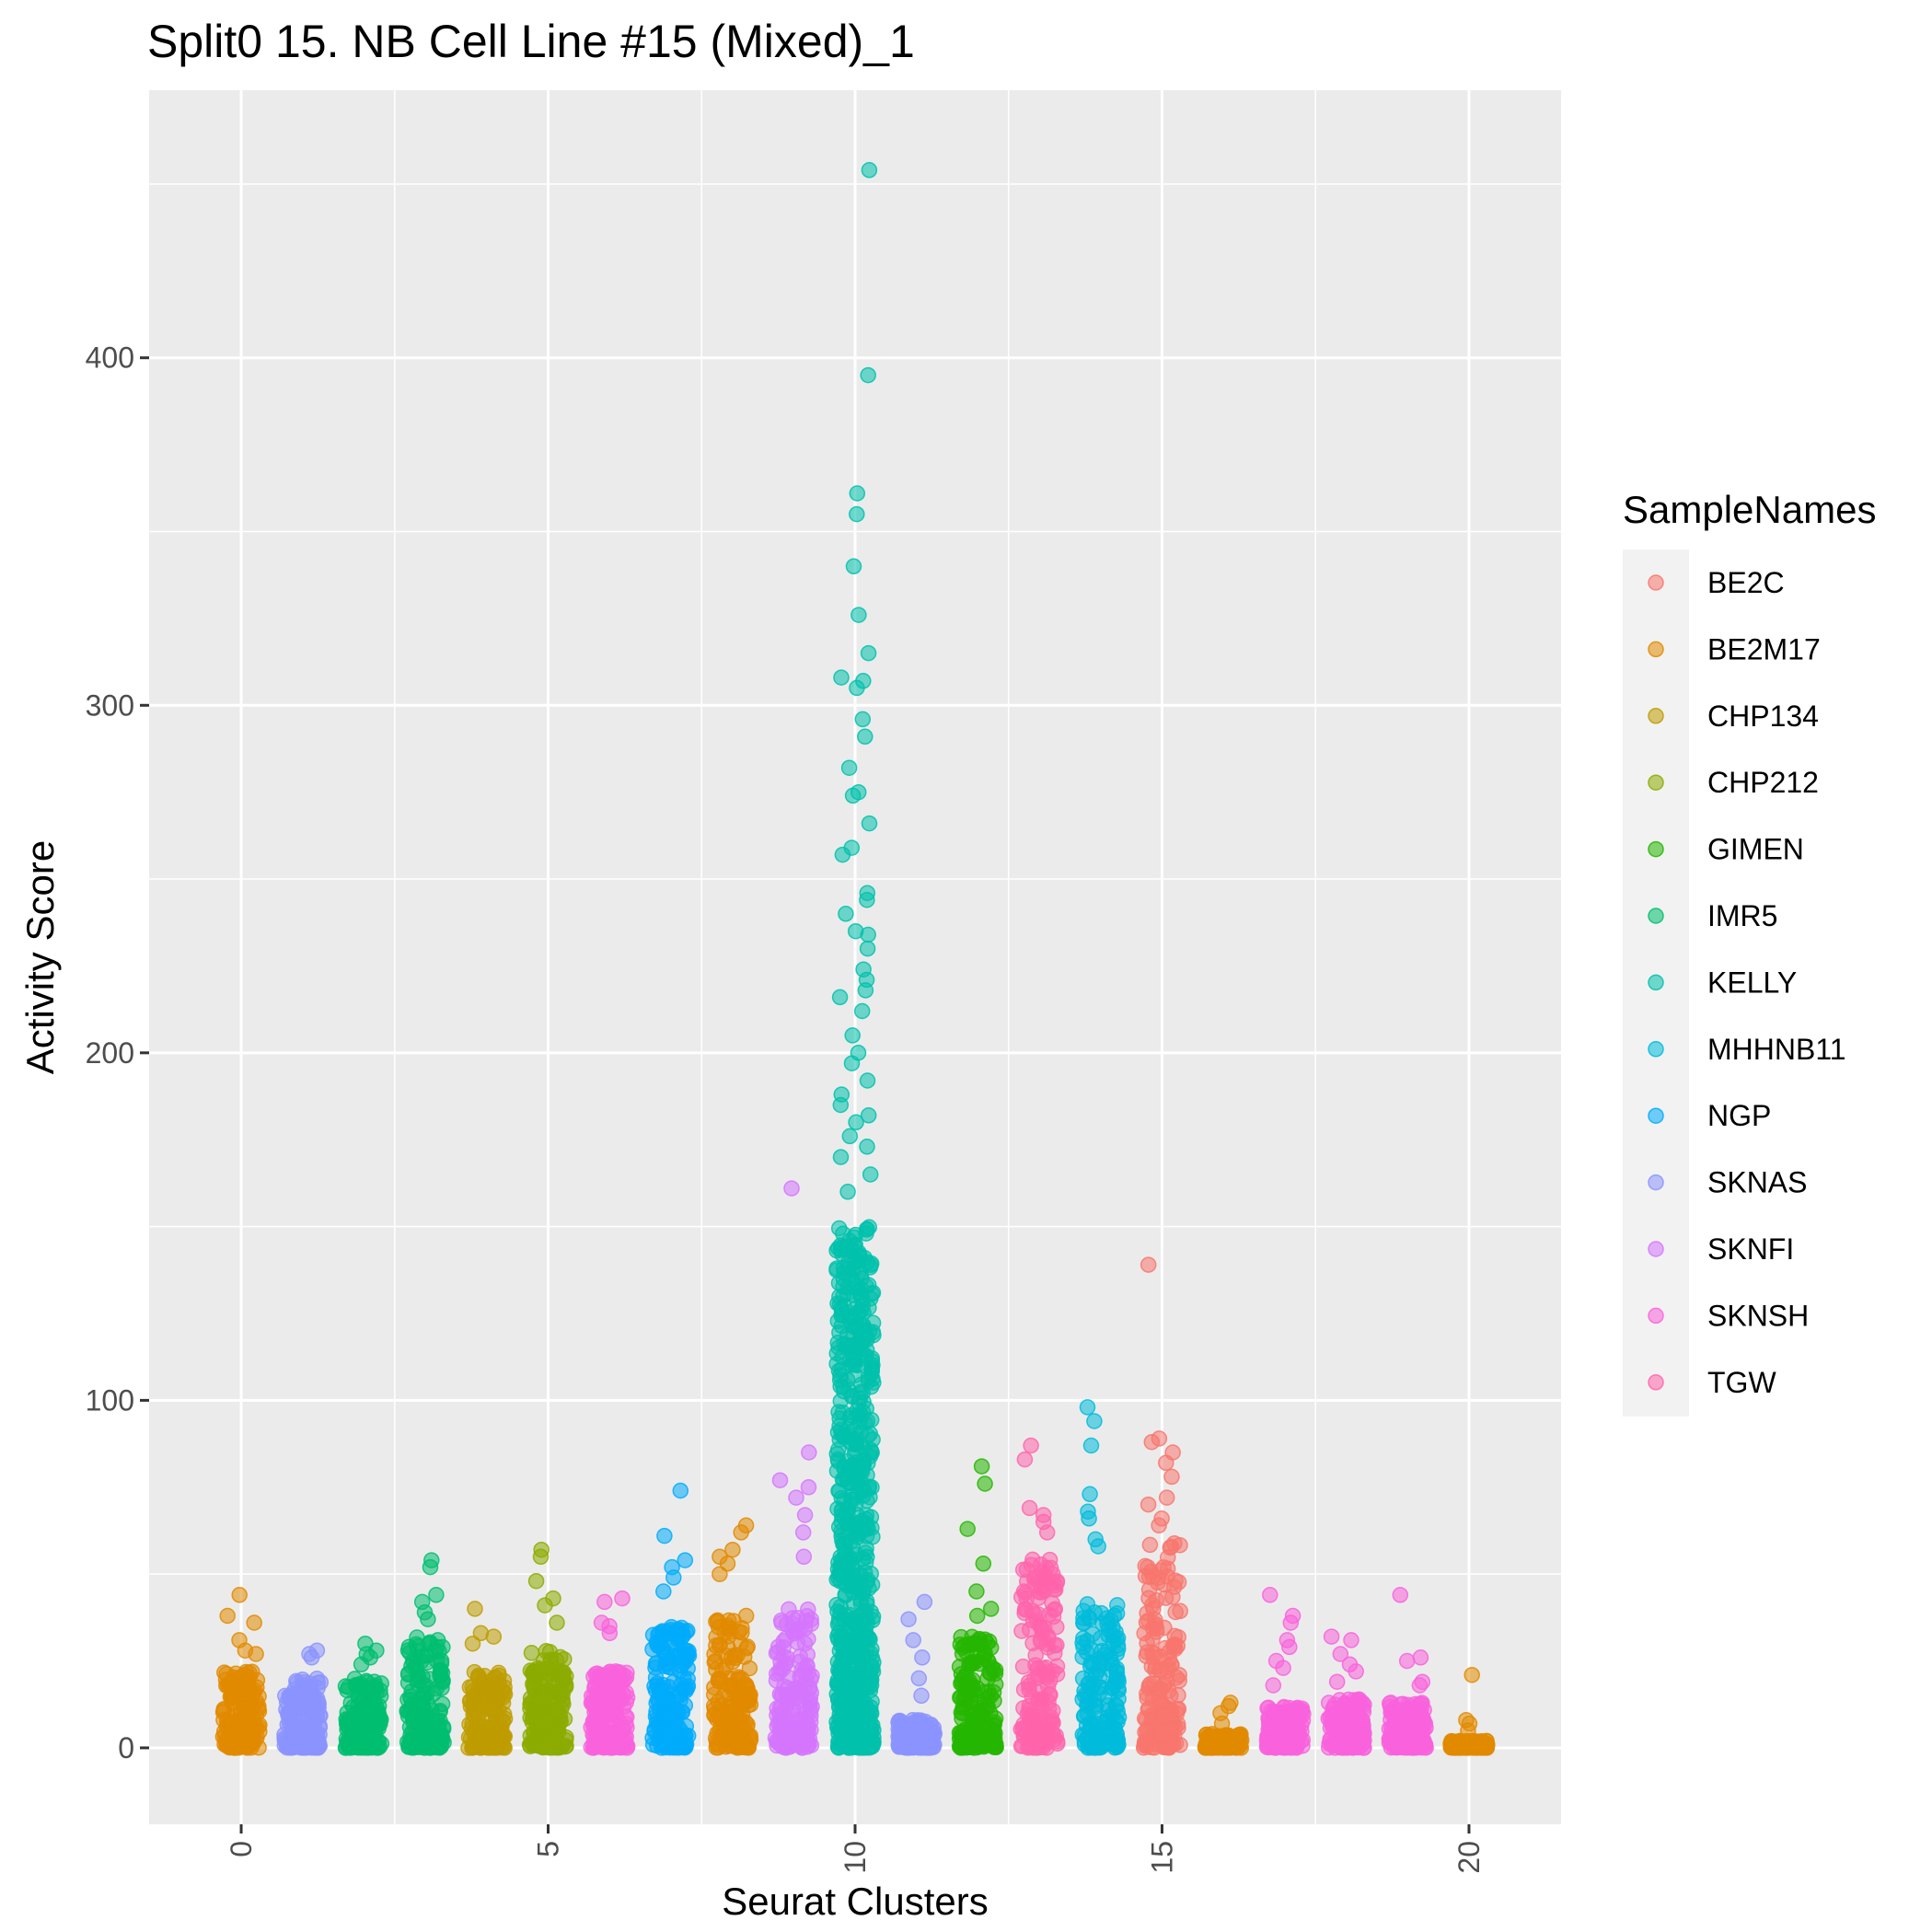  Describe the element at coordinates (110, 705) in the screenshot. I see `y-tick-label: 300` at that location.